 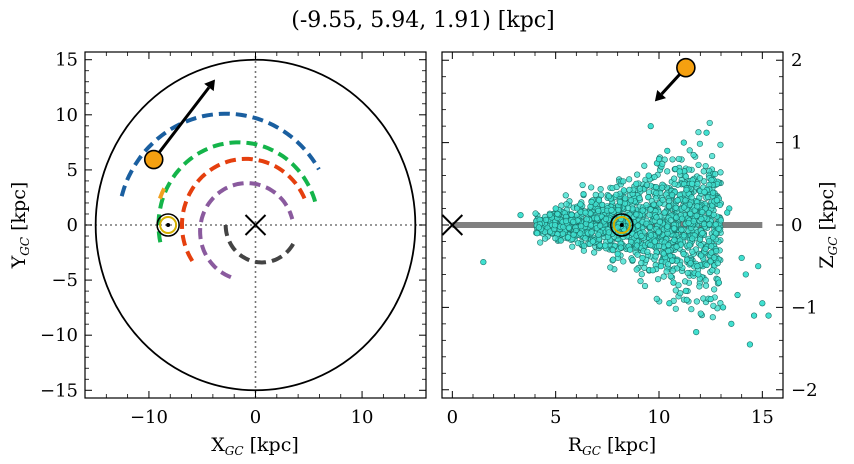 What do you see at coordinates (255, 446) in the screenshot?
I see `left-x-axis-label: XGC [kpc]` at bounding box center [255, 446].